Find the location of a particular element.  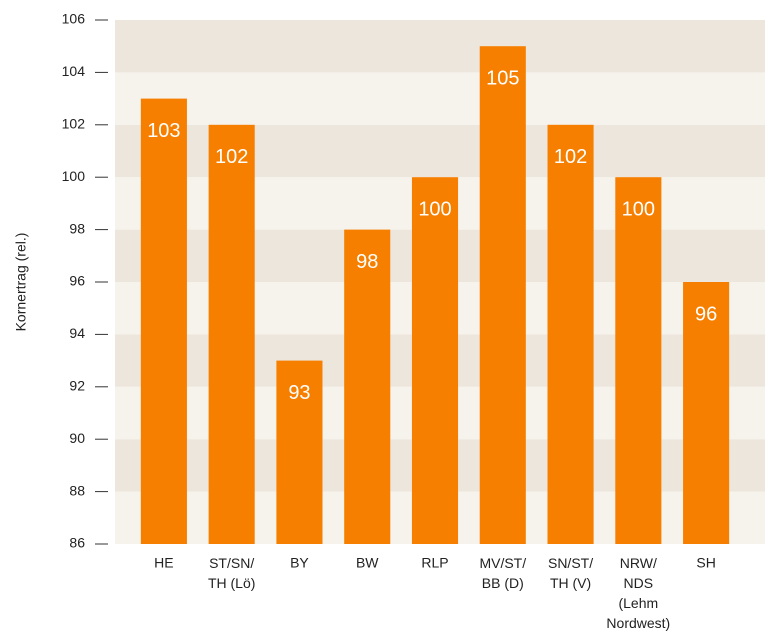

x-tick-label: MV/ST/BB (D) is located at coordinates (502, 573).